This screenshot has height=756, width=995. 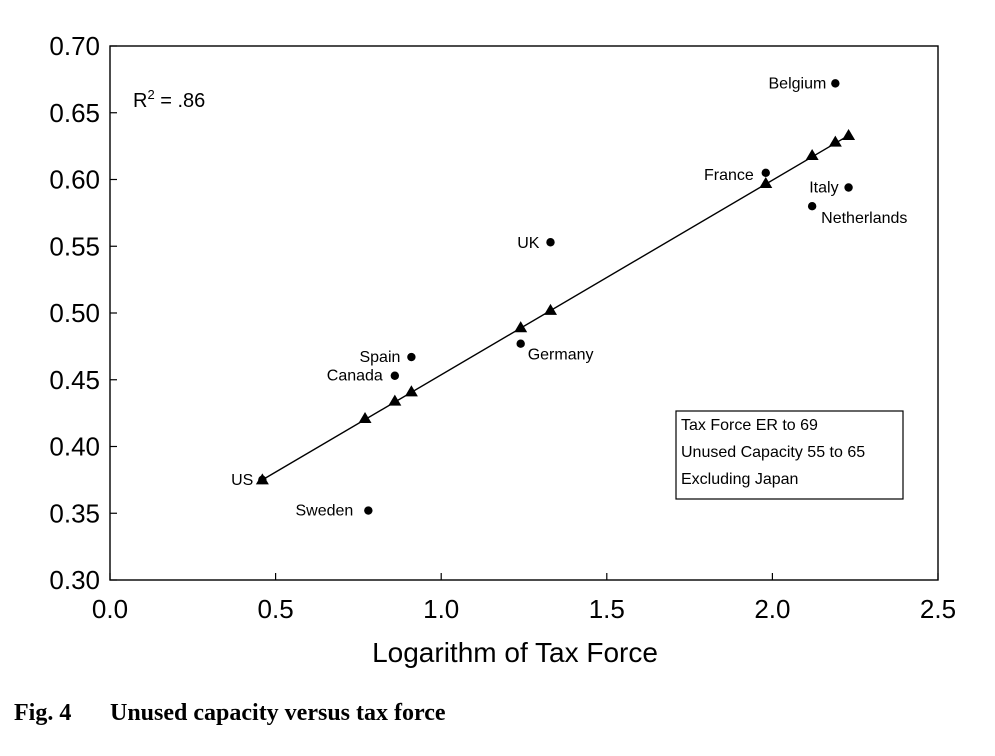 What do you see at coordinates (74, 513) in the screenshot?
I see `y-tick-label: 0.35` at bounding box center [74, 513].